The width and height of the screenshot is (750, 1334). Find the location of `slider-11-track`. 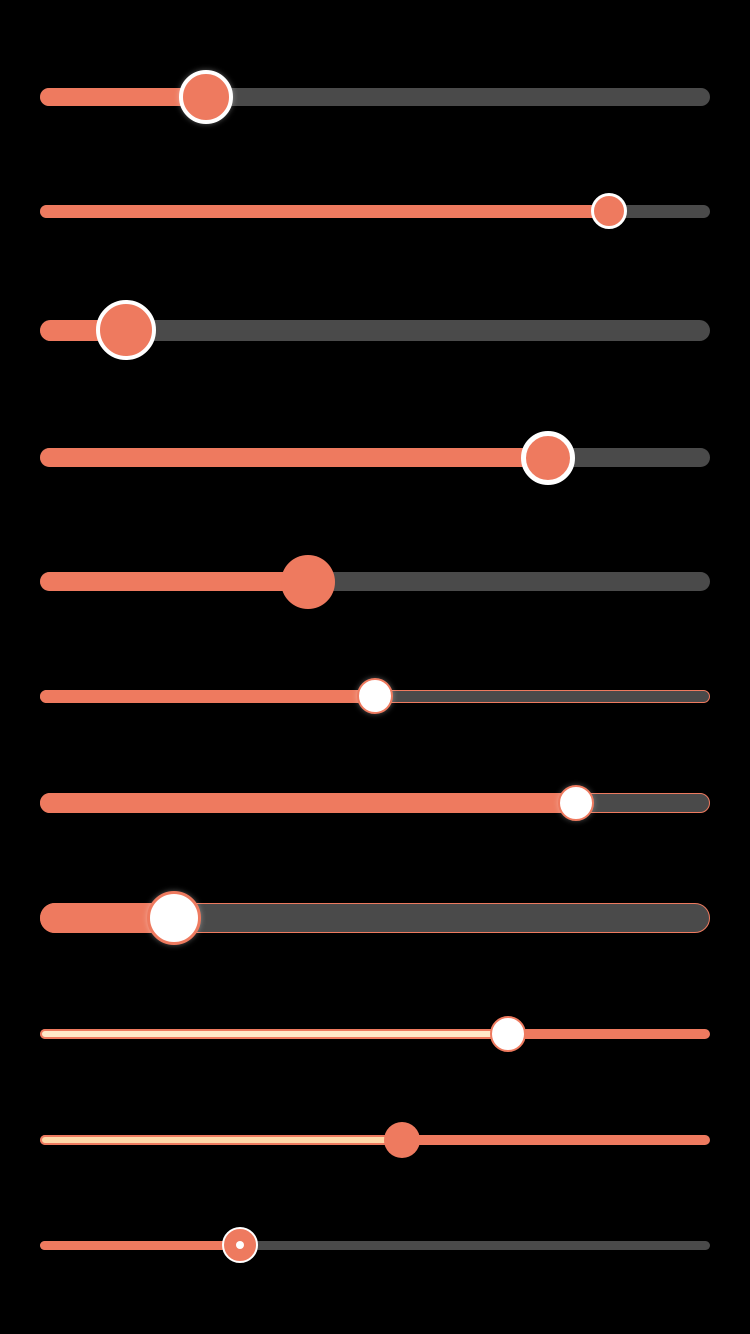

slider-11-track is located at coordinates (375, 1245).